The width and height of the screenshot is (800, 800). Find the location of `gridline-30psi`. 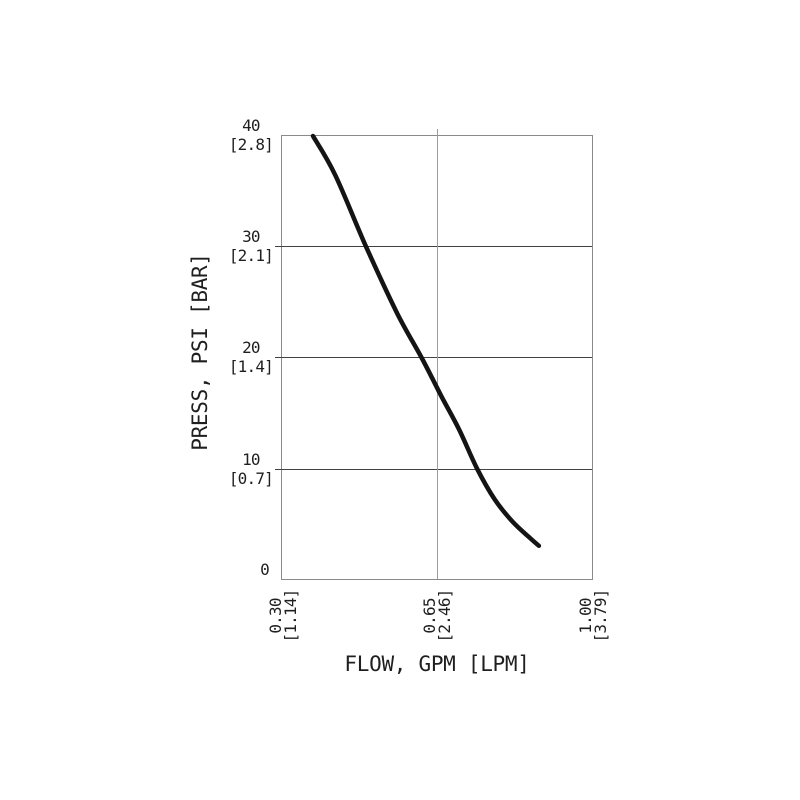

gridline-30psi is located at coordinates (433, 246).